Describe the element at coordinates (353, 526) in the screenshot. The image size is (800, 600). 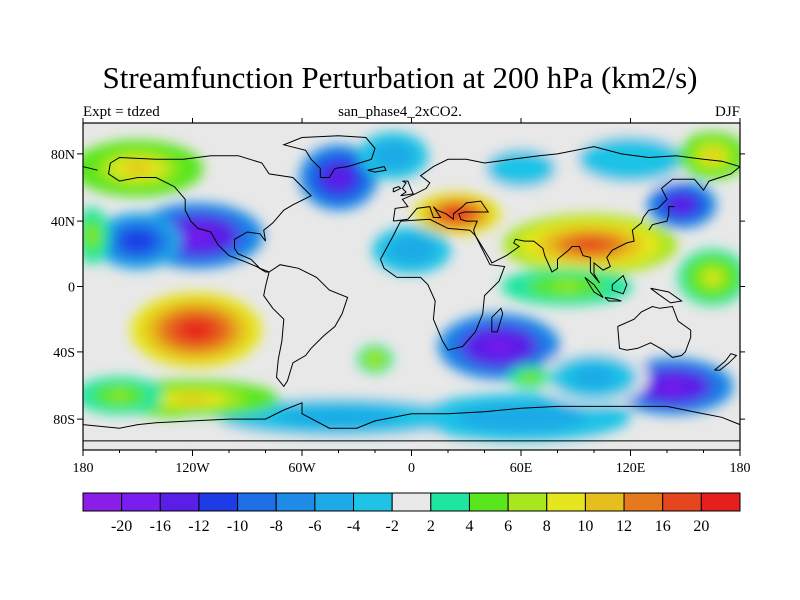
I see `colorbar-label: -4` at that location.